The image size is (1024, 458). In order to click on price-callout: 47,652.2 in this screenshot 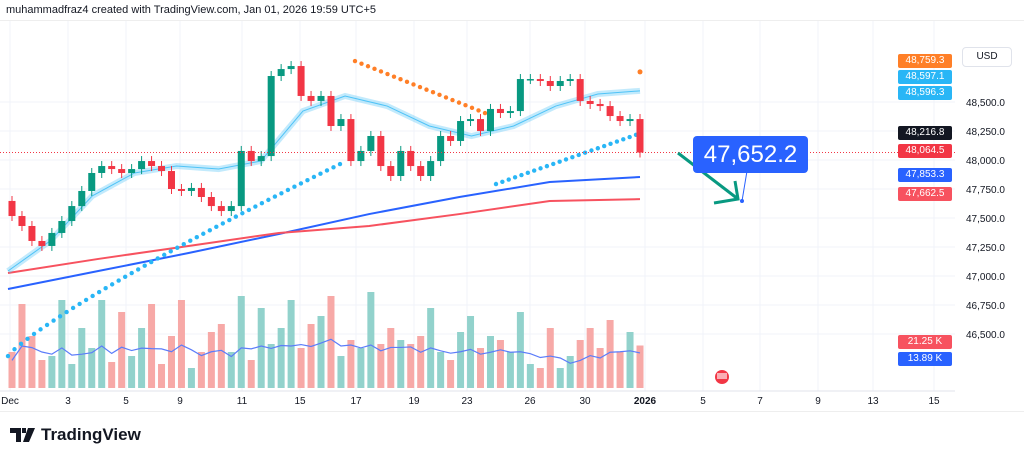, I will do `click(750, 154)`.